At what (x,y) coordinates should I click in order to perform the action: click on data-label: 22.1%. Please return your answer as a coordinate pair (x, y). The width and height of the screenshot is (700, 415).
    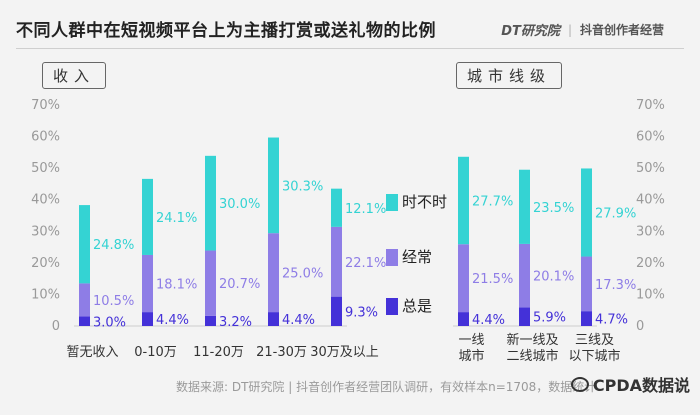
    Looking at the image, I should click on (365, 263).